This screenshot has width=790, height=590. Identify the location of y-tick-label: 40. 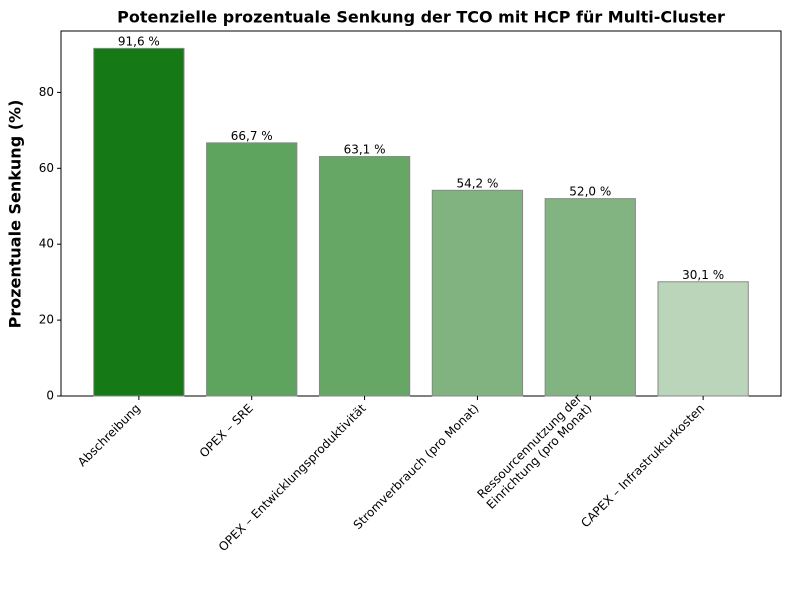
(46, 244).